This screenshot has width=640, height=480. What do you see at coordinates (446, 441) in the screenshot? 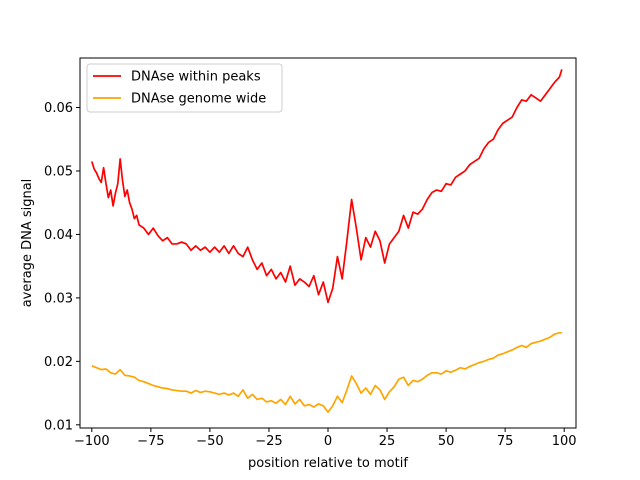
I see `x-tick-label: 50` at bounding box center [446, 441].